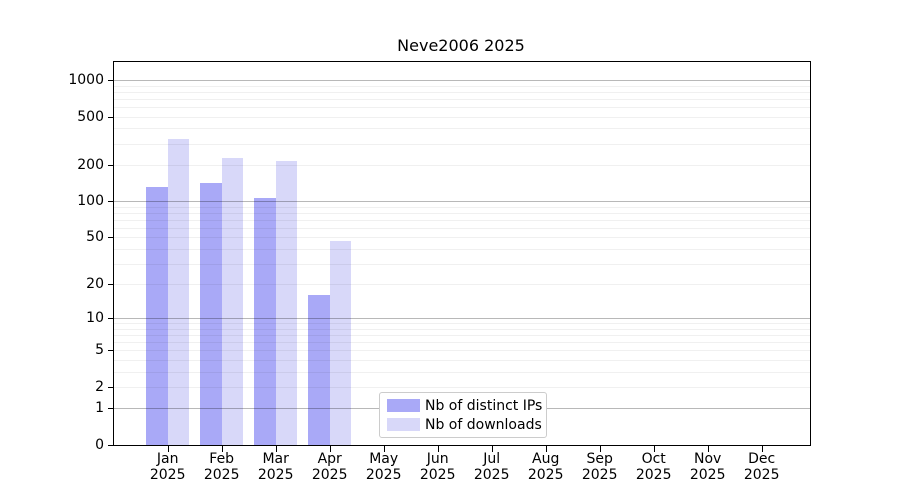 The height and width of the screenshot is (500, 900). I want to click on x-tick-month: May, so click(384, 459).